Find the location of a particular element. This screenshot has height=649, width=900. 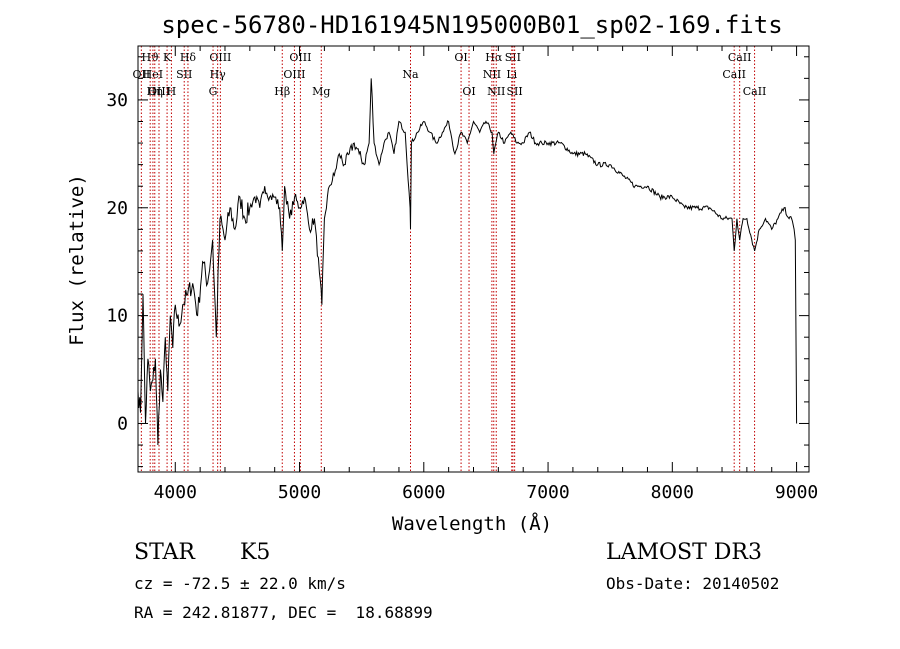

x-tick-label-1: 5000 is located at coordinates (299, 492).